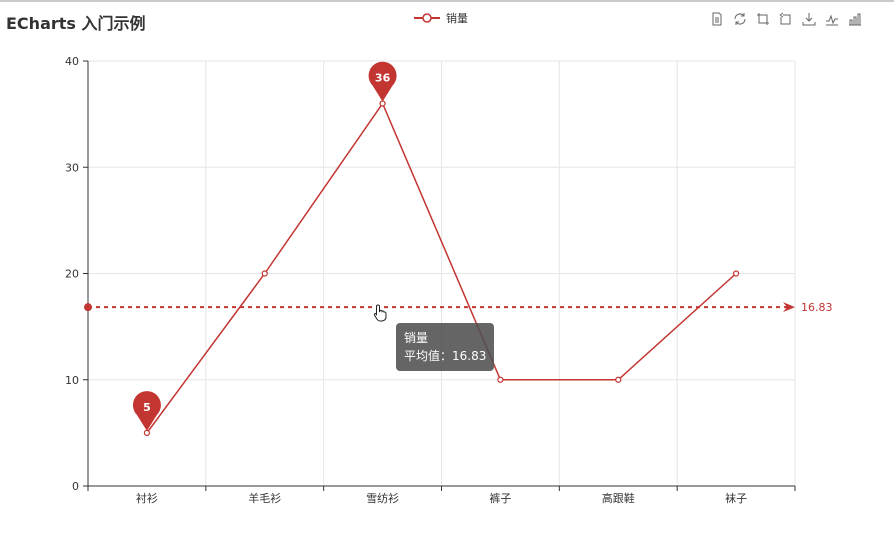 The image size is (894, 550). I want to click on tooltip-series: 销量, so click(416, 338).